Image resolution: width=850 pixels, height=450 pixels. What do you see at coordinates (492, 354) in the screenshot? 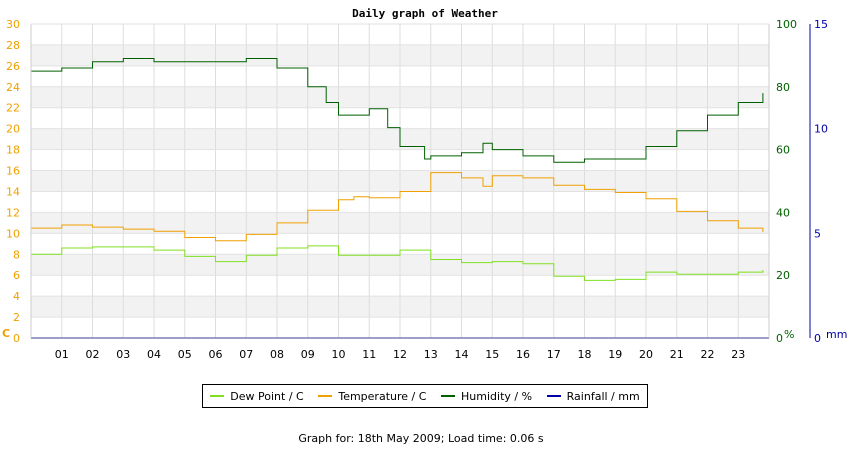
I see `x-tick-label: 15` at bounding box center [492, 354].